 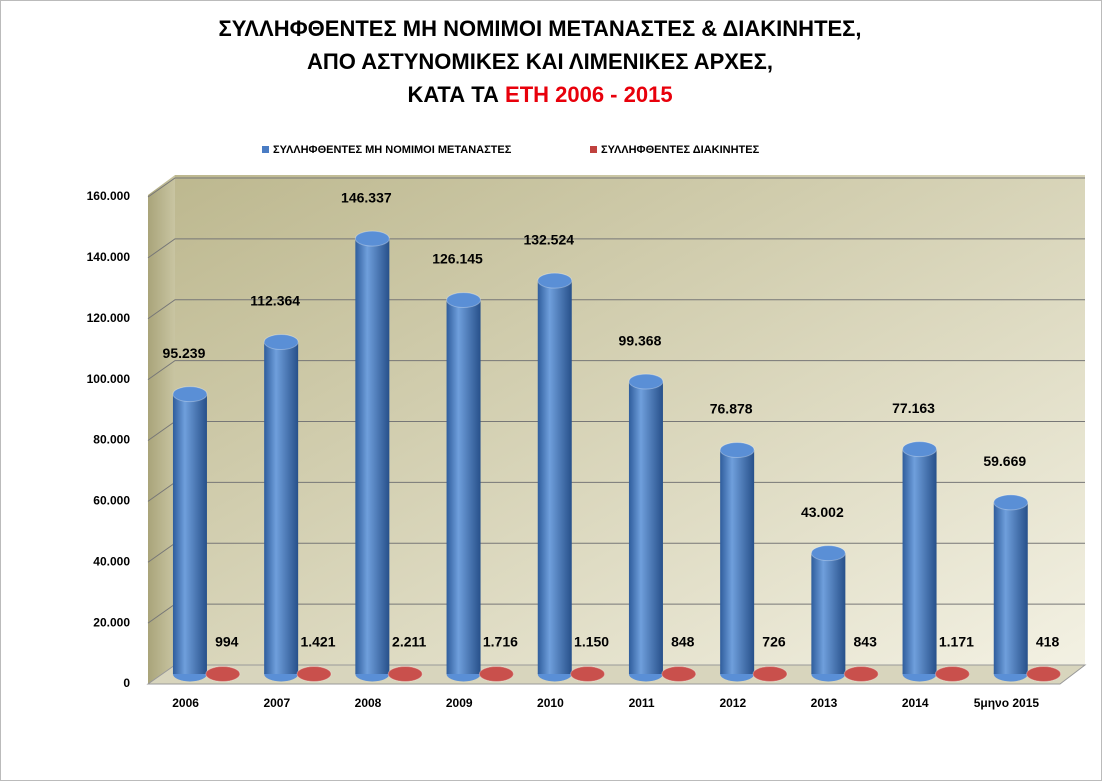 I want to click on chart-title: ΑΠΟ ΑΣΤΥΝΟΜΙΚΕΣ ΚΑΙ ΛΙΜΕΝΙΚΕΣ ΑΡΧΕΣ,, so click(x=540, y=61).